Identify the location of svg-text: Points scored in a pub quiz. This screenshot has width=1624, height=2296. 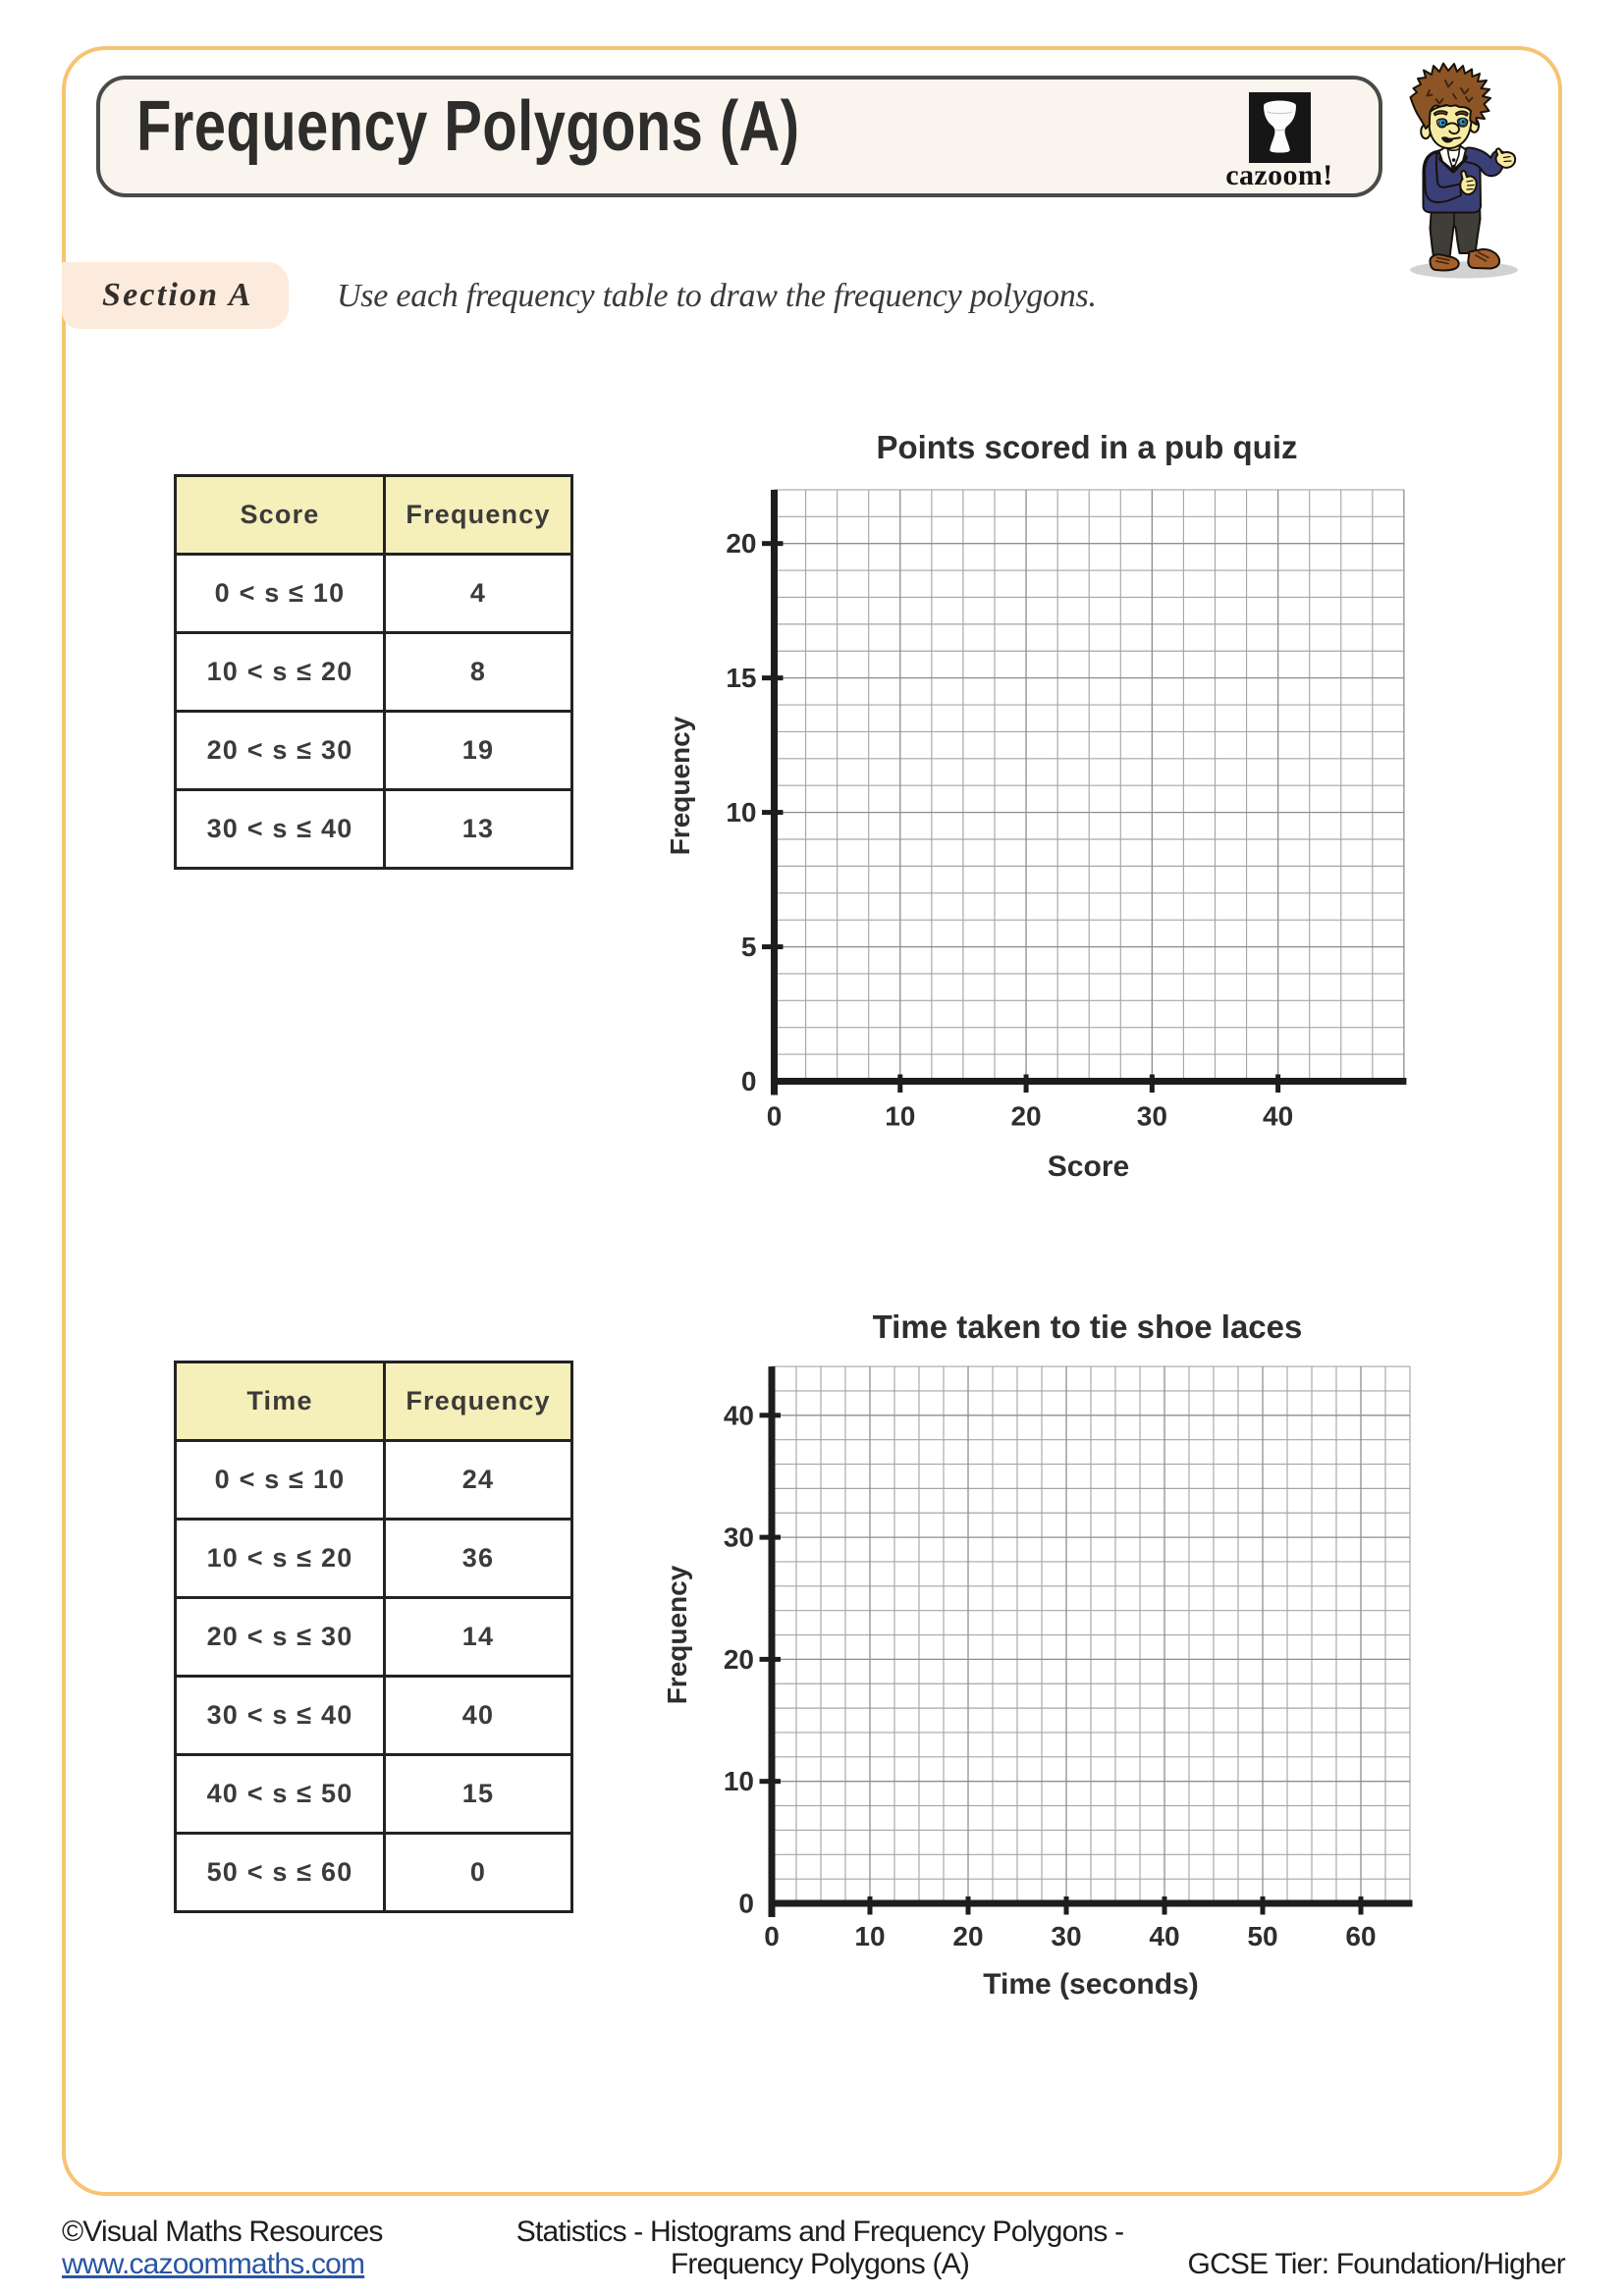
(1086, 447).